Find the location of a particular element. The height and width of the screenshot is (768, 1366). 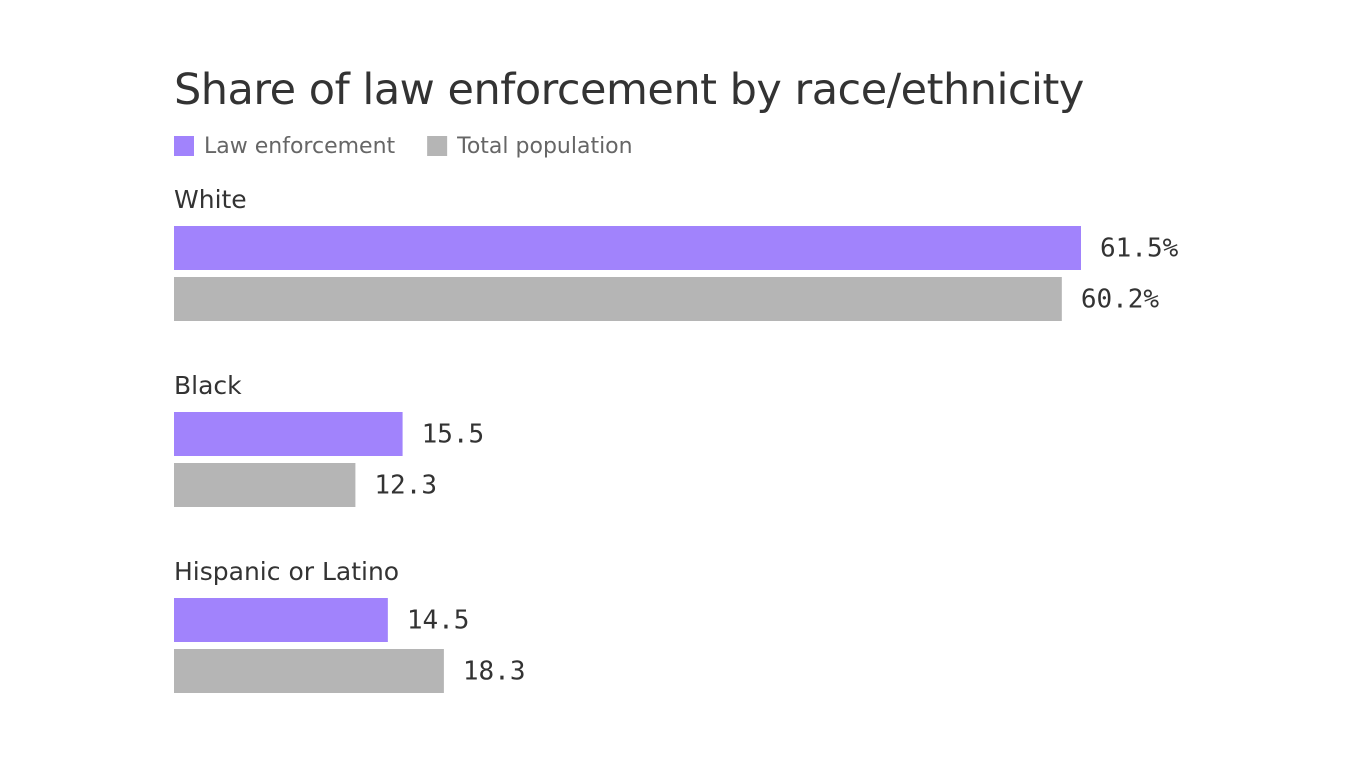

legend-label: Law enforcement is located at coordinates (300, 146).